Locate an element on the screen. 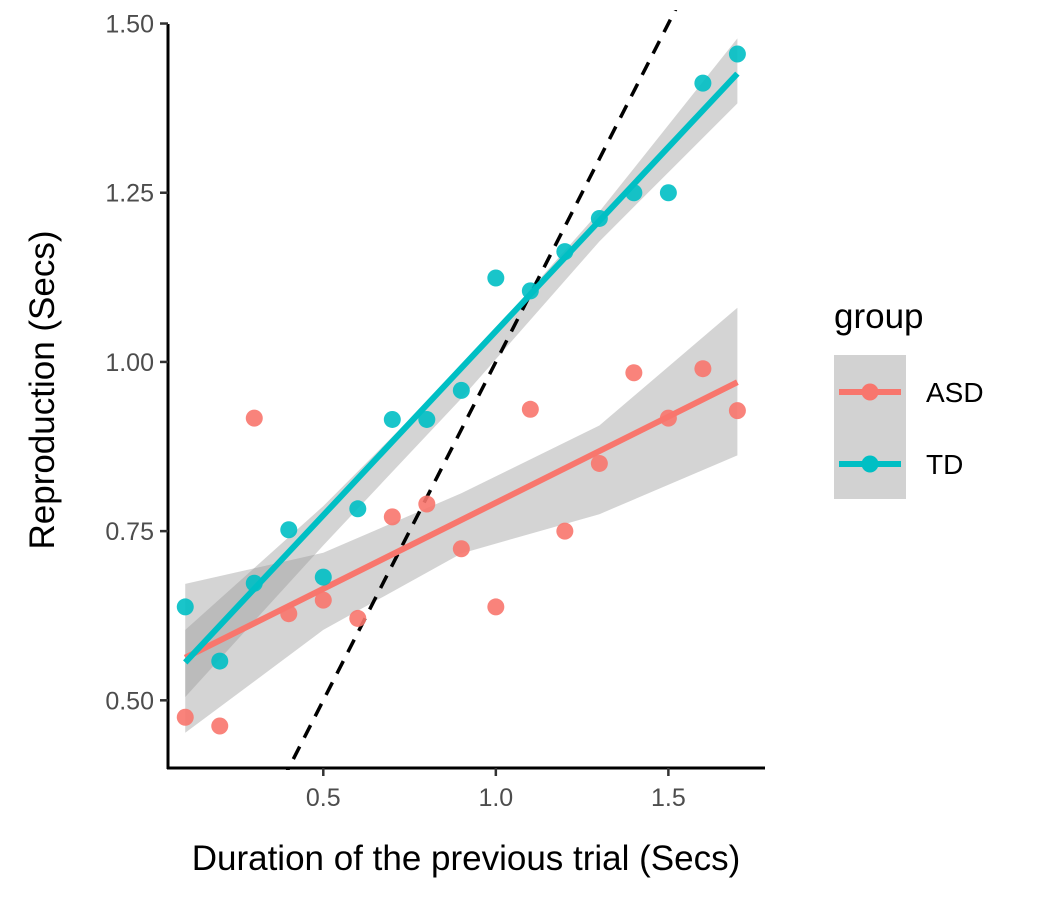  legend-key-background is located at coordinates (870, 427).